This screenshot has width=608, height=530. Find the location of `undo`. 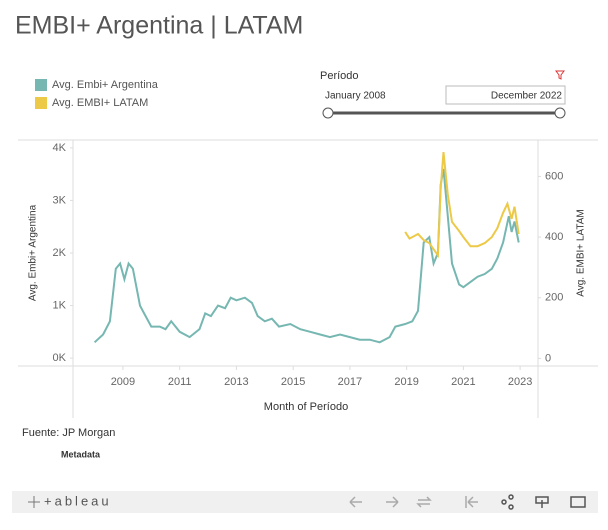

undo is located at coordinates (355, 502).